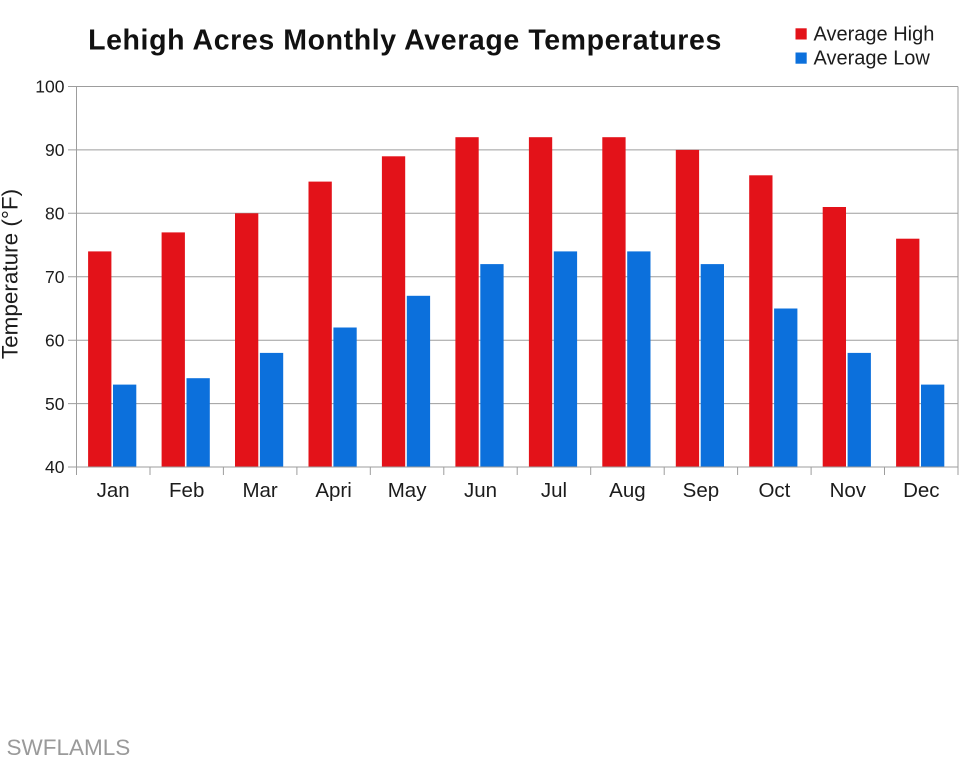  Describe the element at coordinates (55, 277) in the screenshot. I see `svg-text: 70` at that location.